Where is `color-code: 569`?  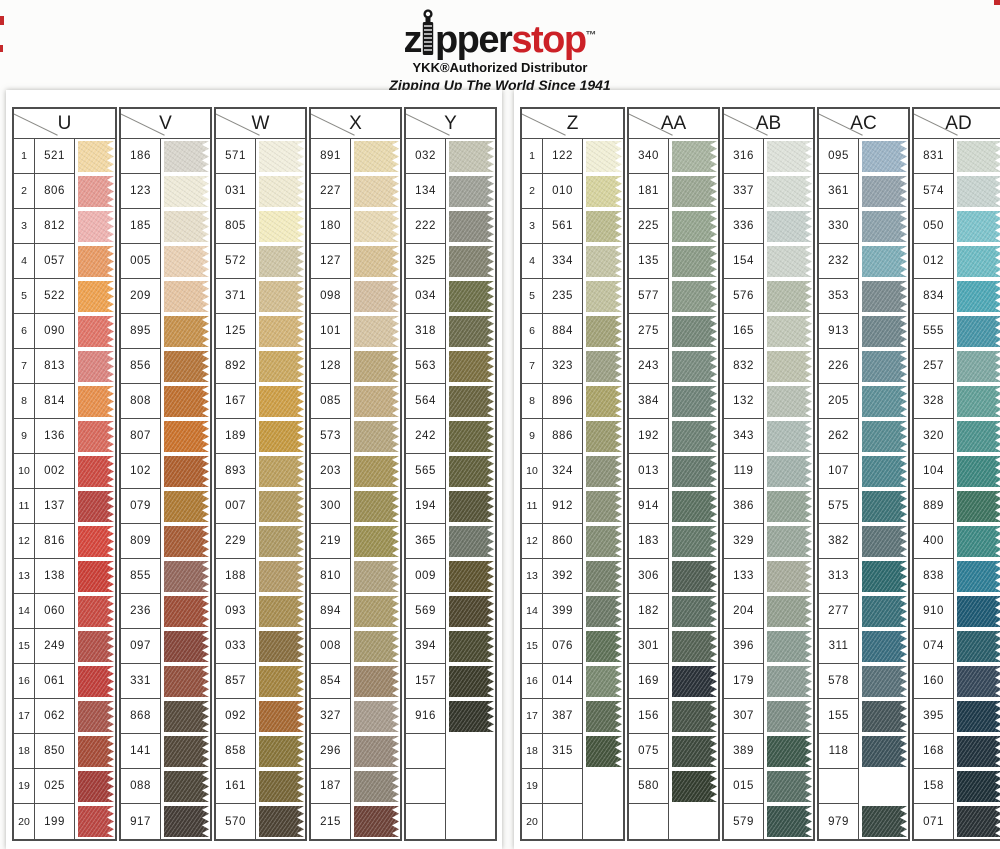 color-code: 569 is located at coordinates (426, 611).